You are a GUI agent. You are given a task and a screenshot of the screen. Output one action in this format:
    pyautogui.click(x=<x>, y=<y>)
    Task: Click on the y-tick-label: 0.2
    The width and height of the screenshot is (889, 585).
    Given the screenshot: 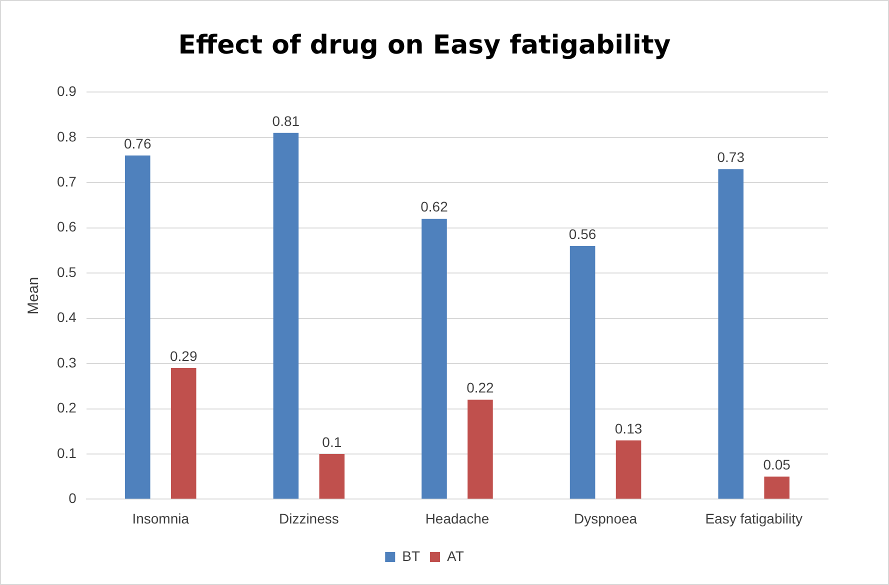 What is the action you would take?
    pyautogui.click(x=66, y=408)
    